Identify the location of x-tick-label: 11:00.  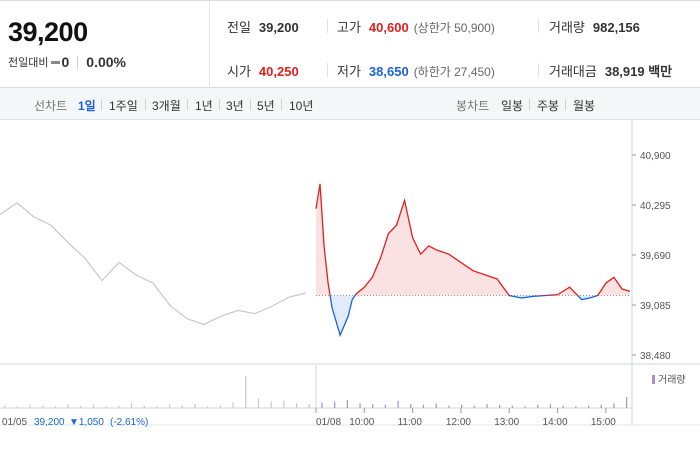
(410, 422).